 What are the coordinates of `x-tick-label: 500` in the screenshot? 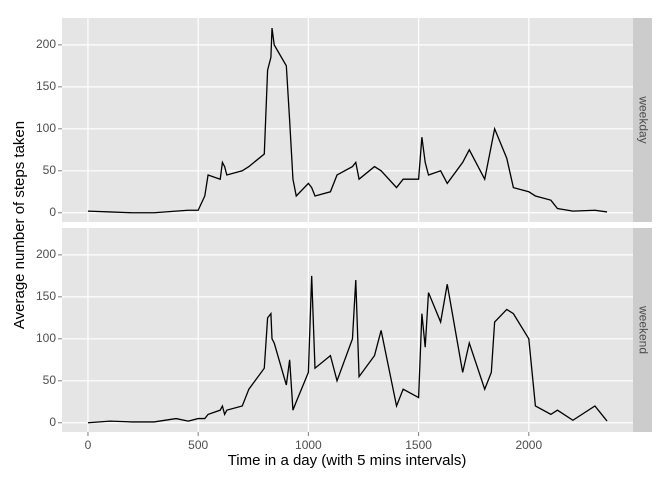 It's located at (198, 445).